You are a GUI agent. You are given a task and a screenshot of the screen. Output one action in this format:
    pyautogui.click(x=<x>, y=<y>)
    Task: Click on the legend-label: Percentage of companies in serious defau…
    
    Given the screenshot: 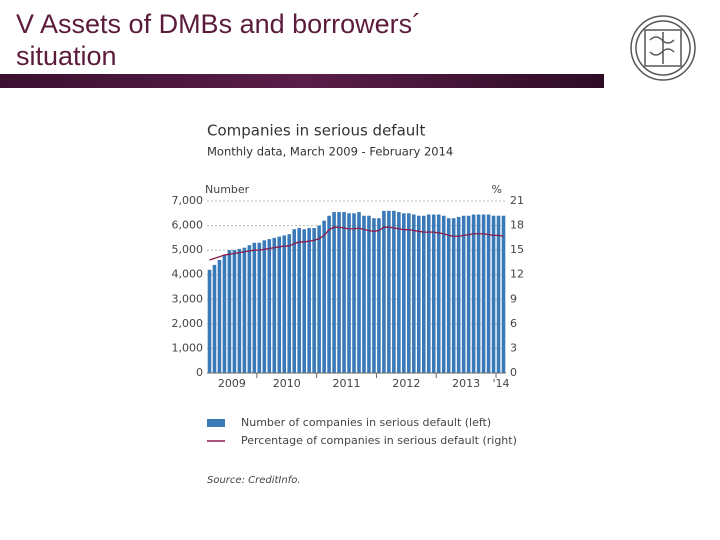 What is the action you would take?
    pyautogui.click(x=379, y=440)
    